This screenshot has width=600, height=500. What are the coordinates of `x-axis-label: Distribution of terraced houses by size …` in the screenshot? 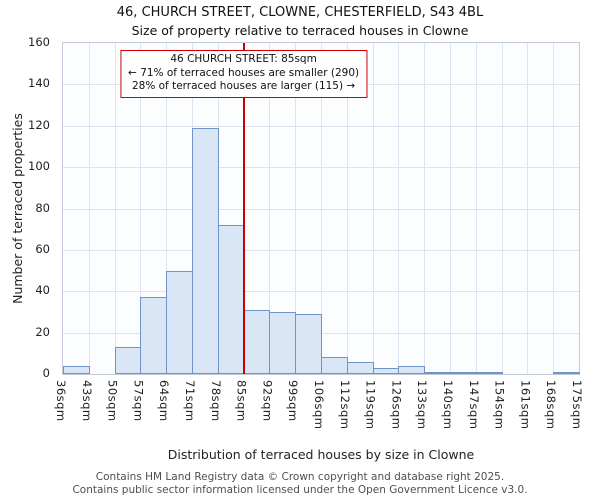 It's located at (321, 454).